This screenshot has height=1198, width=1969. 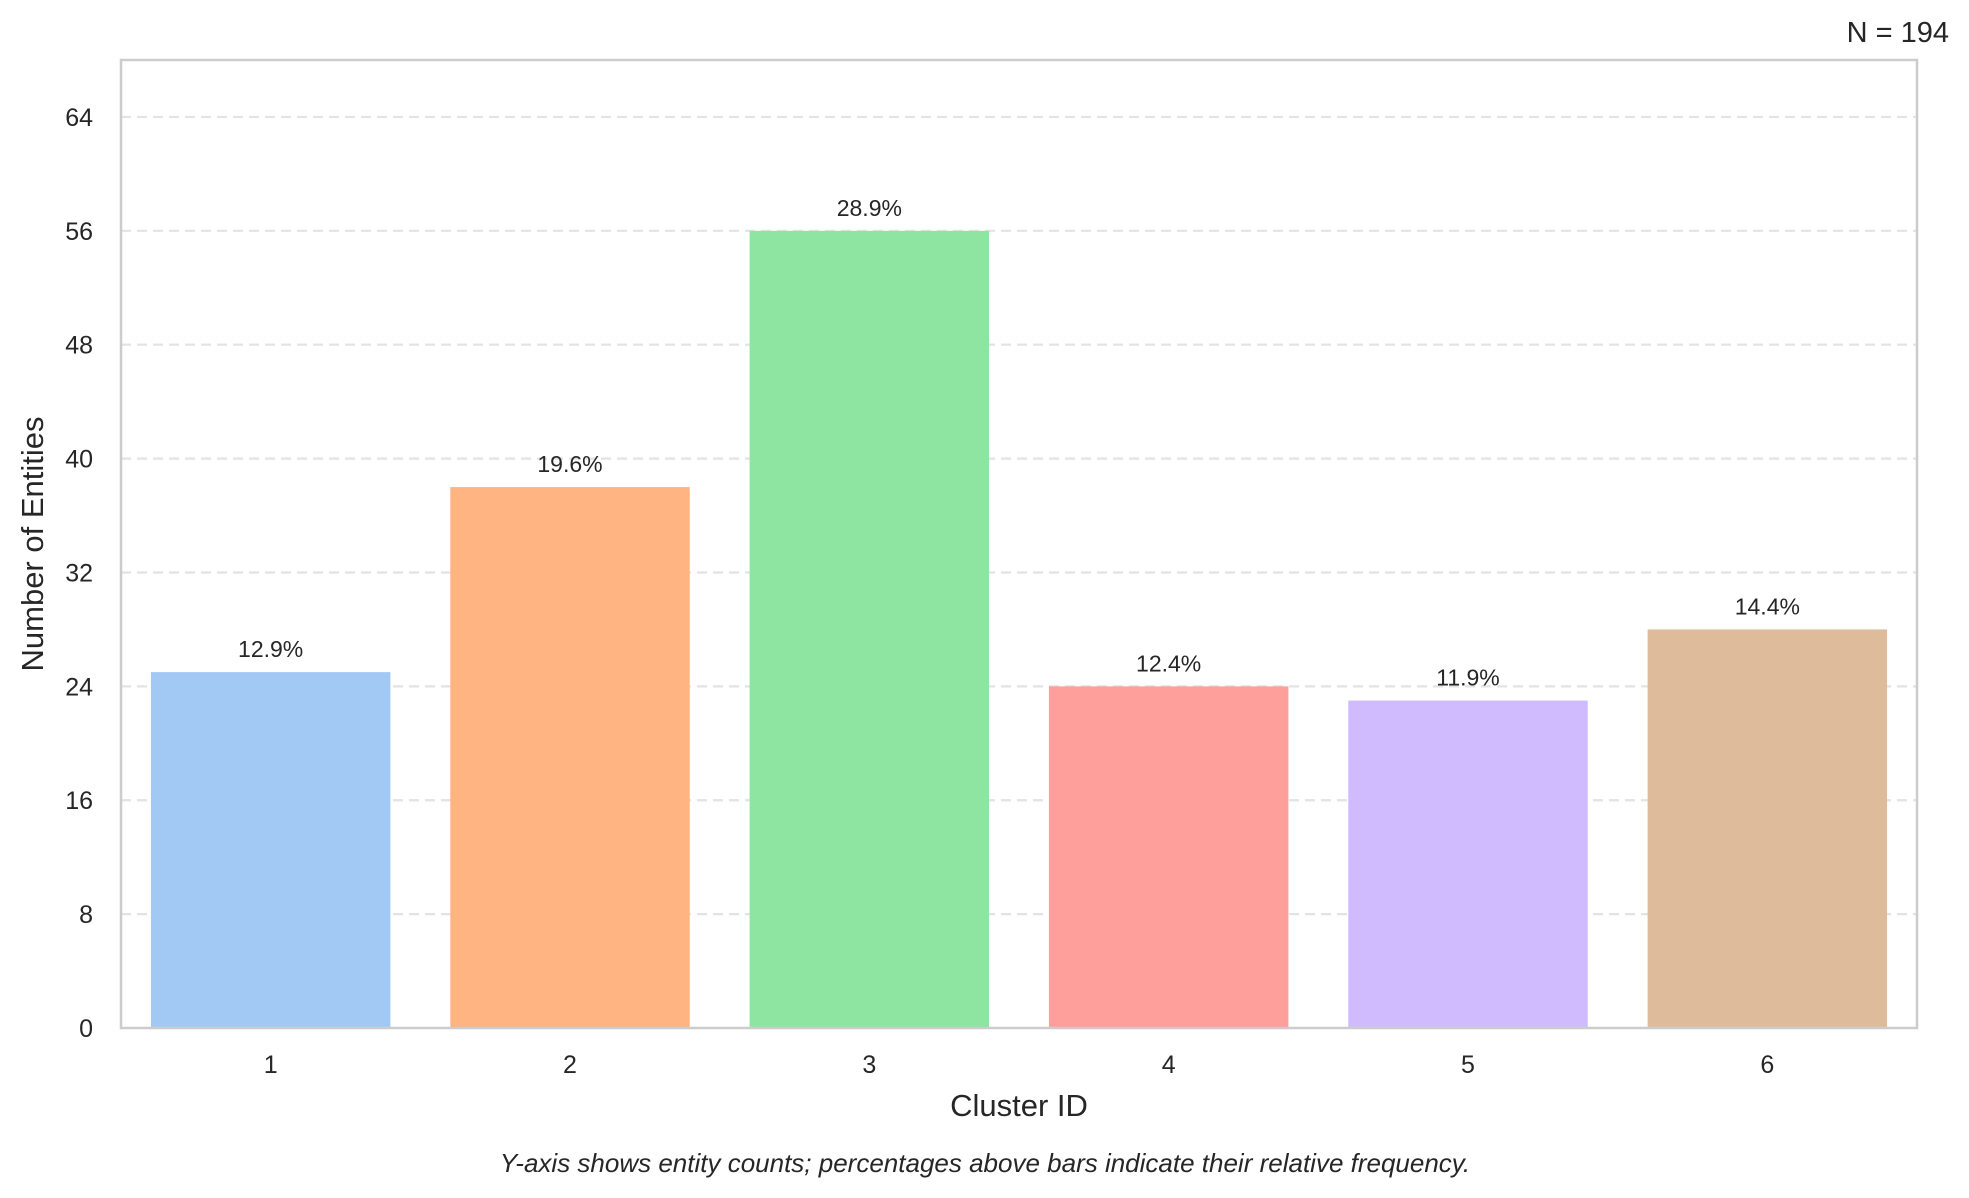 I want to click on y-tick-label: 24, so click(x=79, y=687).